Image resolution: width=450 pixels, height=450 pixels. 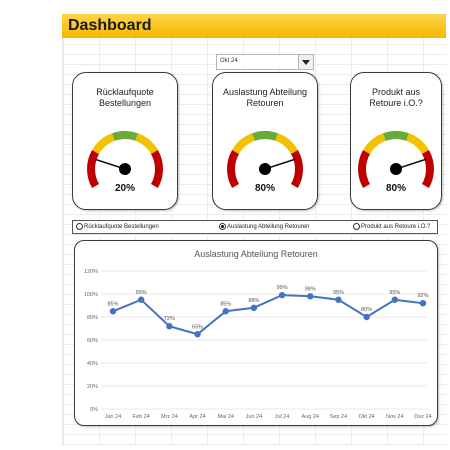 I want to click on page-title: Dashboard, so click(x=110, y=25).